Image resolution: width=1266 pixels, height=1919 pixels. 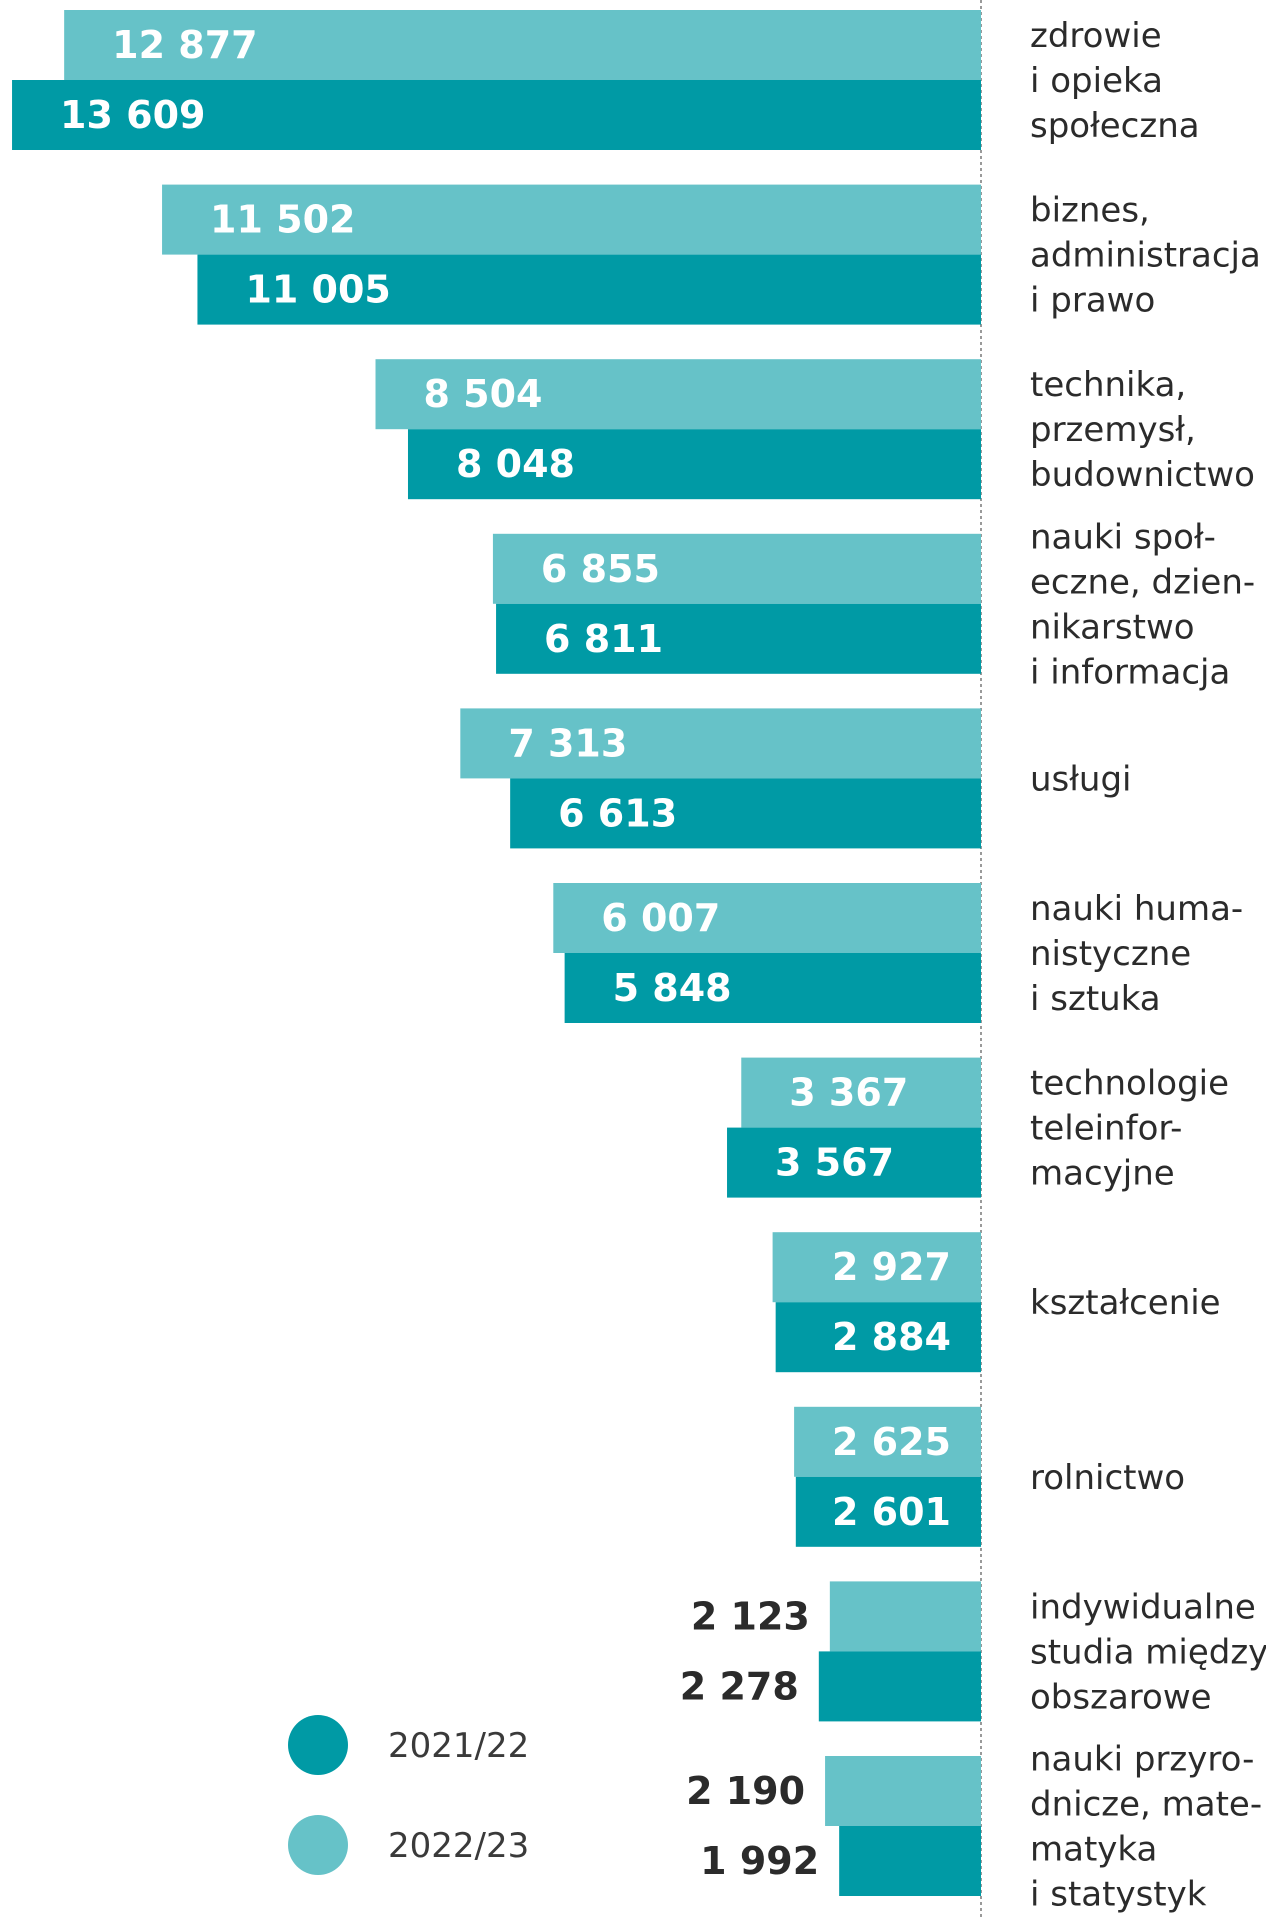 I want to click on category-group: 12 877 13 609, so click(x=497, y=80).